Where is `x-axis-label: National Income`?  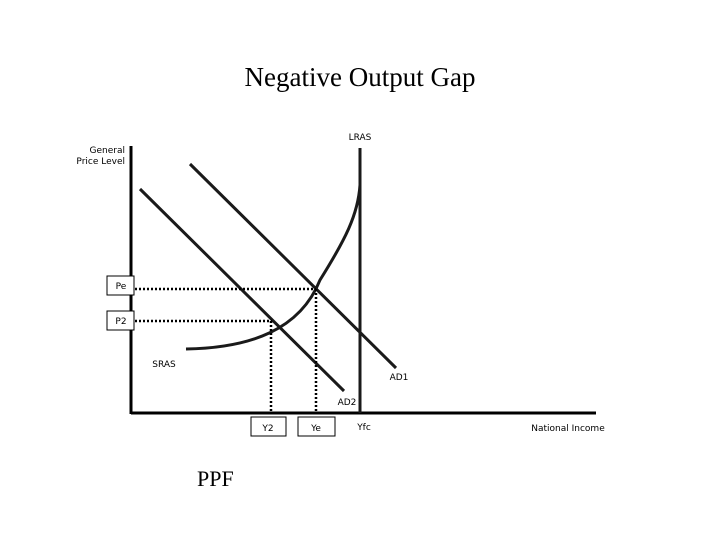
x-axis-label: National Income is located at coordinates (568, 429).